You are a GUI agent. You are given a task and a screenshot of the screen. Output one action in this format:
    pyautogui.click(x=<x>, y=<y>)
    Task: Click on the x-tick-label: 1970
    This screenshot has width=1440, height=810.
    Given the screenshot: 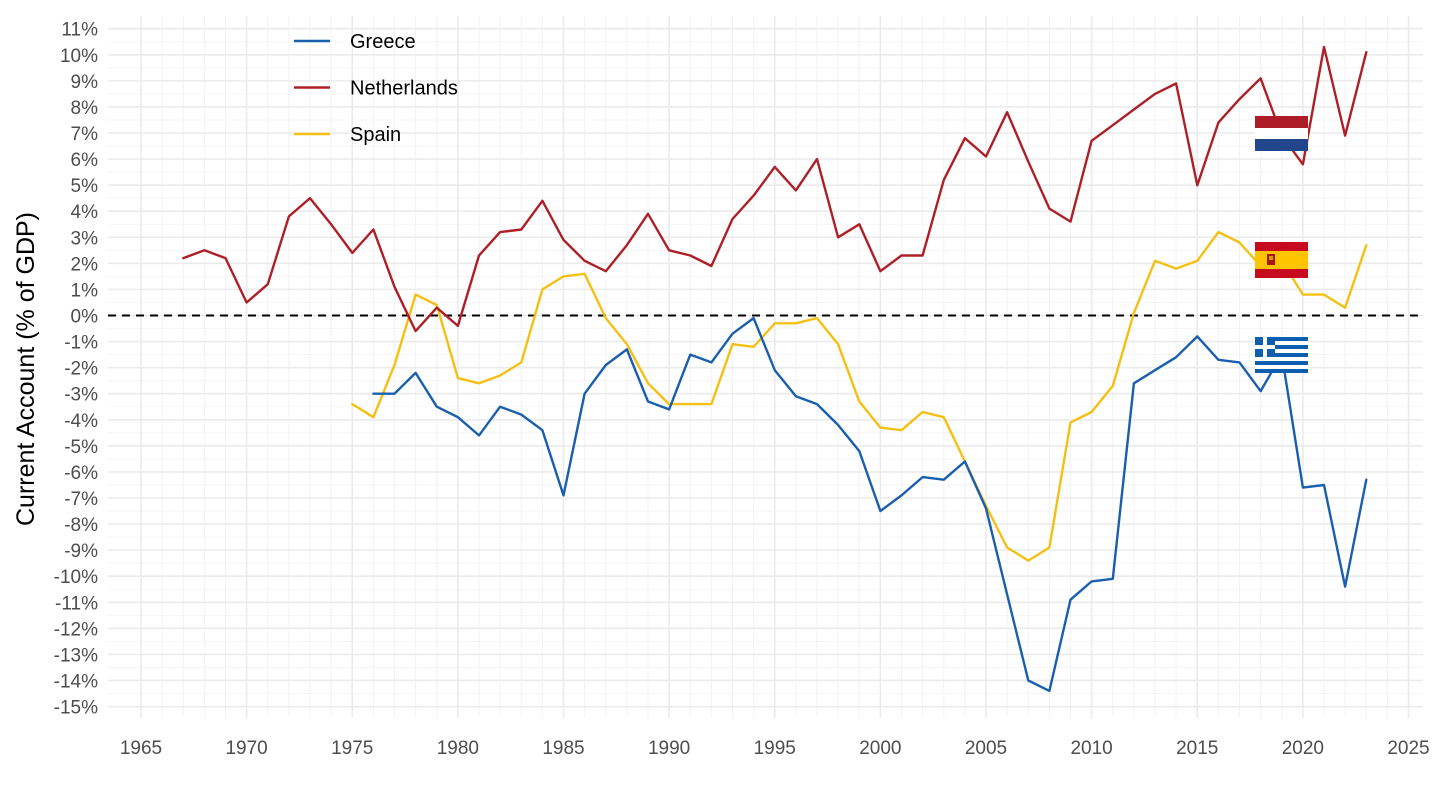 What is the action you would take?
    pyautogui.click(x=246, y=748)
    